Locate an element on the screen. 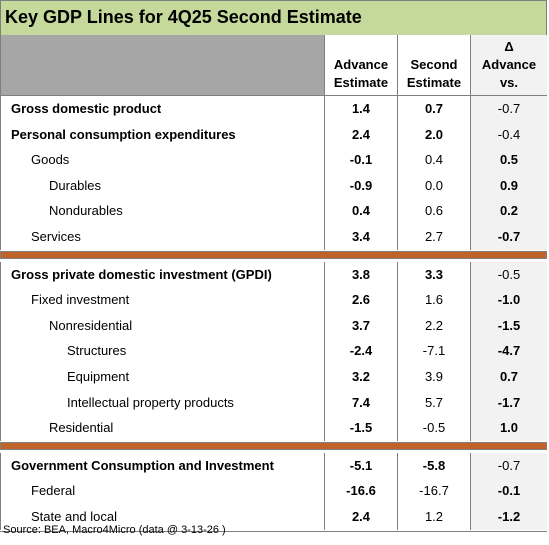 The image size is (549, 545). advance-value: 2.6 is located at coordinates (360, 300).